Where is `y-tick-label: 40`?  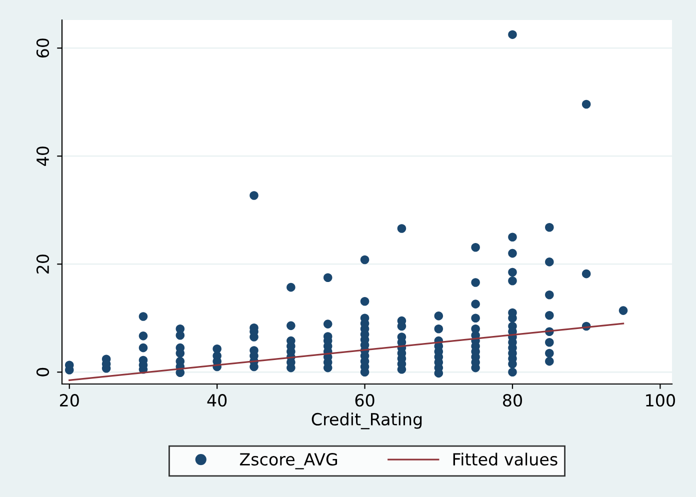 y-tick-label: 40 is located at coordinates (43, 156).